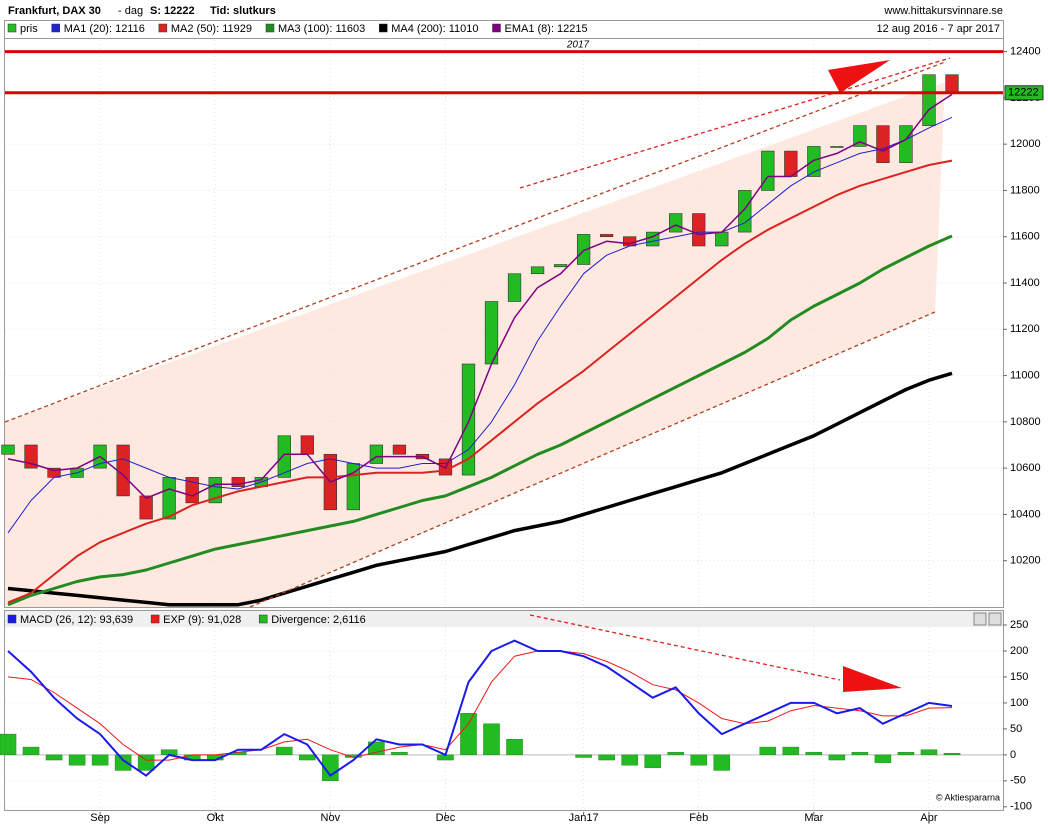 The height and width of the screenshot is (830, 1048). I want to click on y-tick-label: 11200, so click(1025, 329).